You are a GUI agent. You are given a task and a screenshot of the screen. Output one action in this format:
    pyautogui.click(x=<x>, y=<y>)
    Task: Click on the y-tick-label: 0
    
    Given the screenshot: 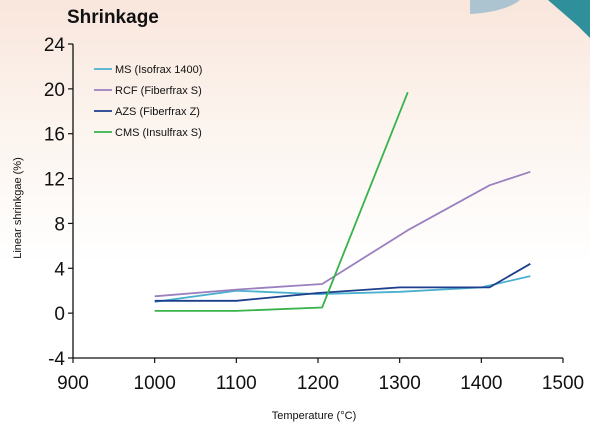 What is the action you would take?
    pyautogui.click(x=59, y=314)
    